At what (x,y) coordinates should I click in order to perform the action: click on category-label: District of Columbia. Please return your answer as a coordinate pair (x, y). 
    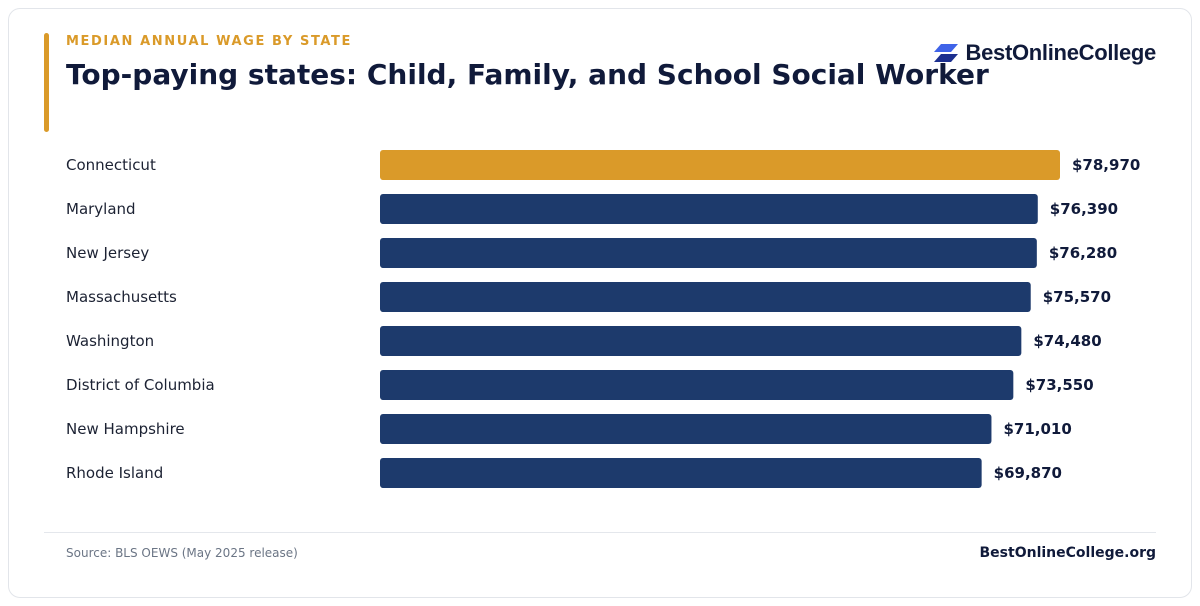
    Looking at the image, I should click on (140, 385).